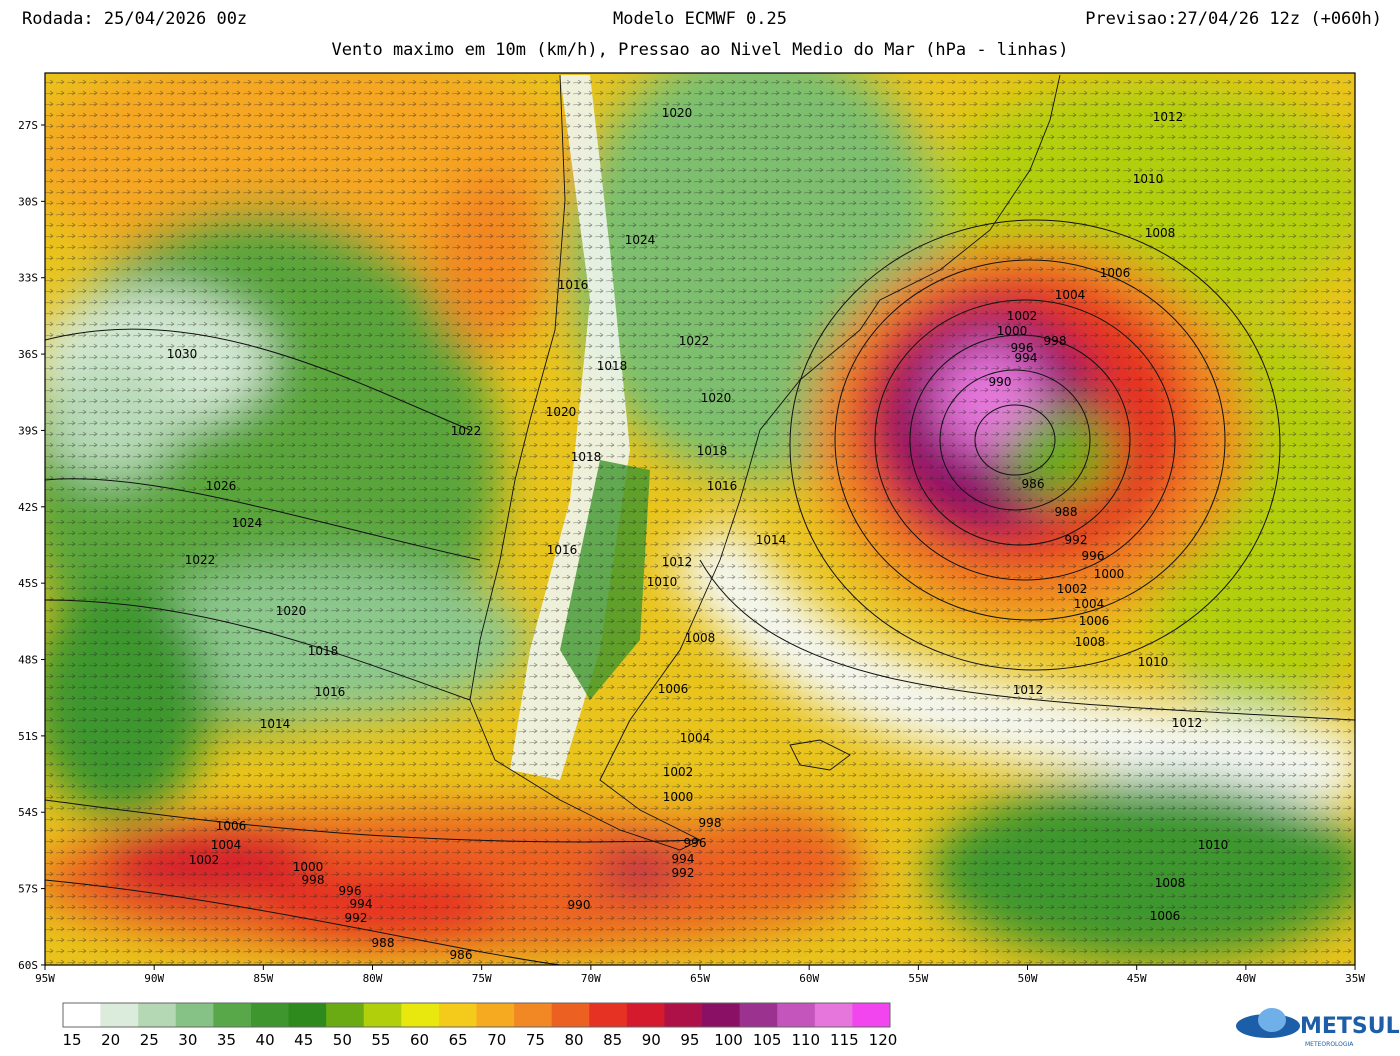 This screenshot has height=1056, width=1400. Describe the element at coordinates (154, 978) in the screenshot. I see `lon-label: 90W` at that location.